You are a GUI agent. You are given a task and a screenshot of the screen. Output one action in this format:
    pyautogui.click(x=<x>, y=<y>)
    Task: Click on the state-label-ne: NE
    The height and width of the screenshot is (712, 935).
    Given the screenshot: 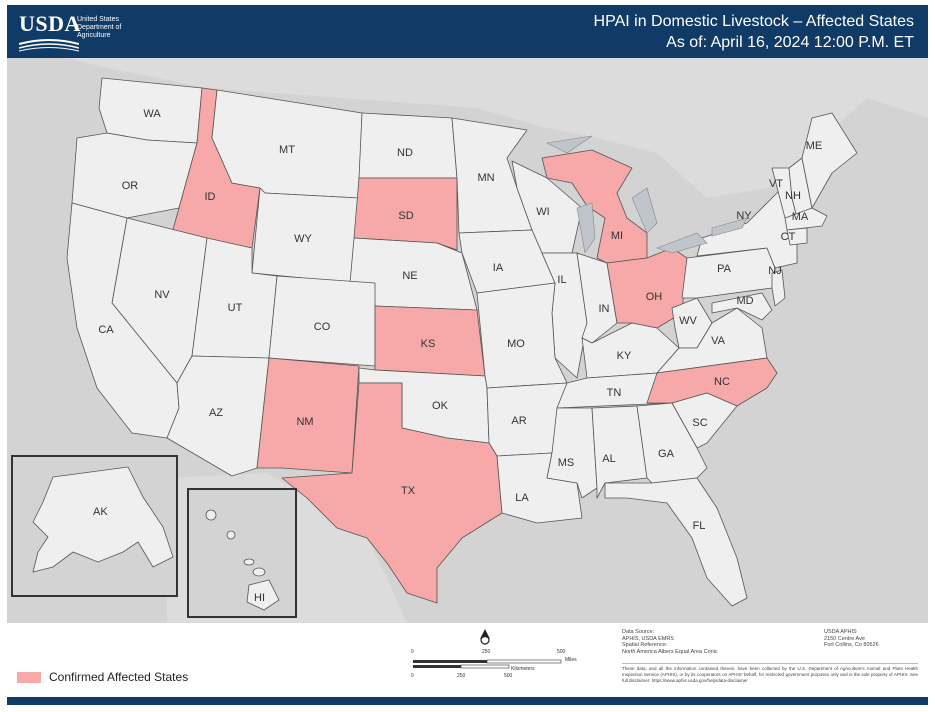 What is the action you would take?
    pyautogui.click(x=409, y=276)
    